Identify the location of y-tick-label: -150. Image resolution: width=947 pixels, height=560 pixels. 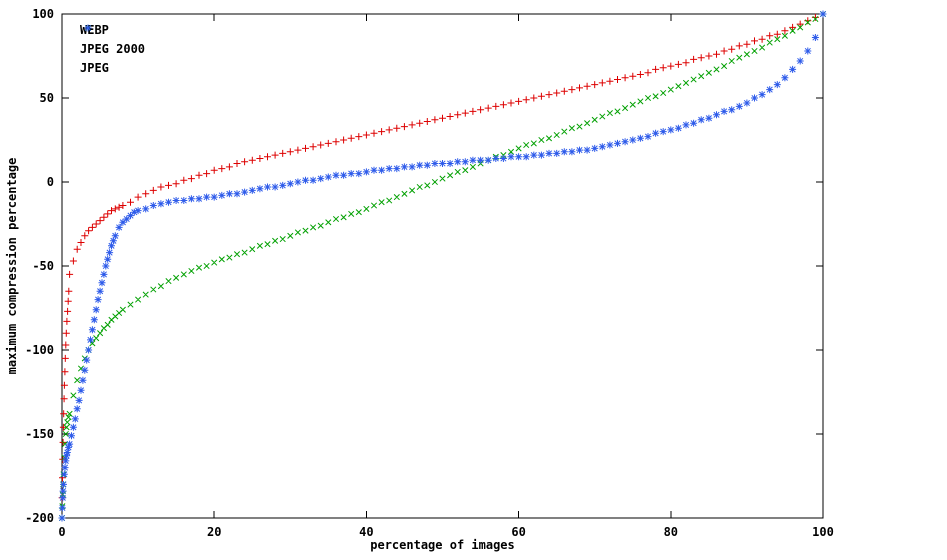
(39, 434).